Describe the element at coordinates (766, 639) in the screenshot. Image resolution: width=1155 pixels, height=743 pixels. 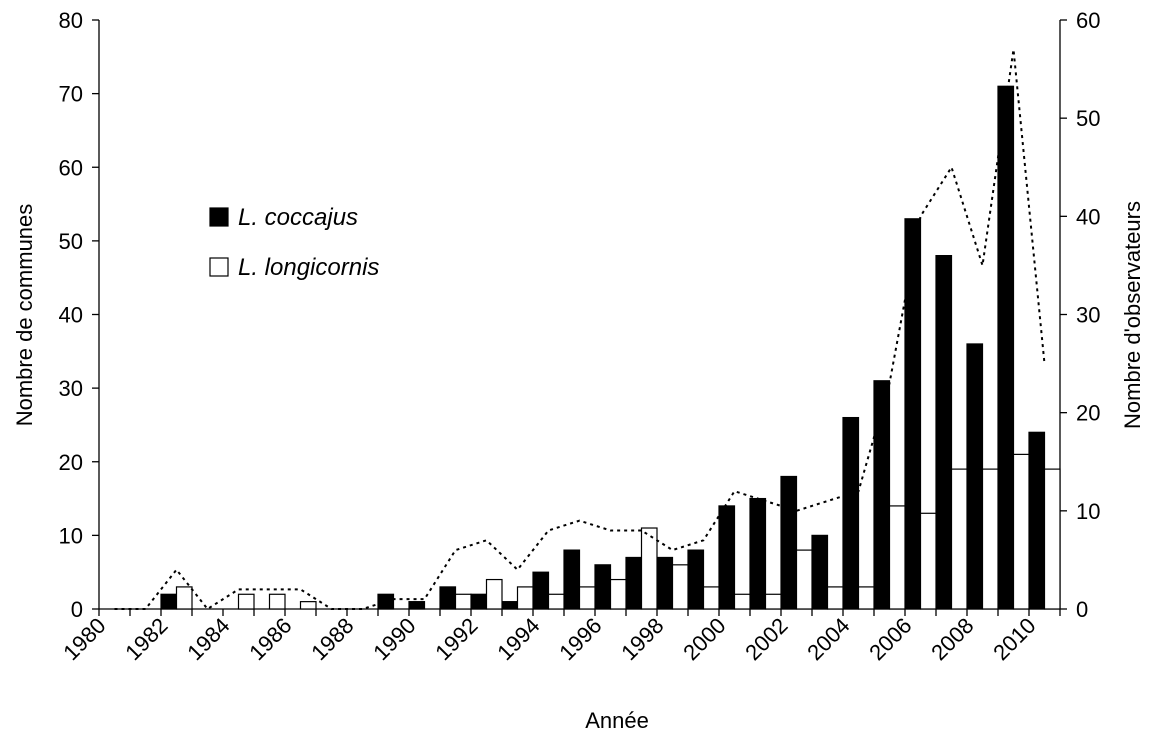
I see `x-tick-label: 2002` at that location.